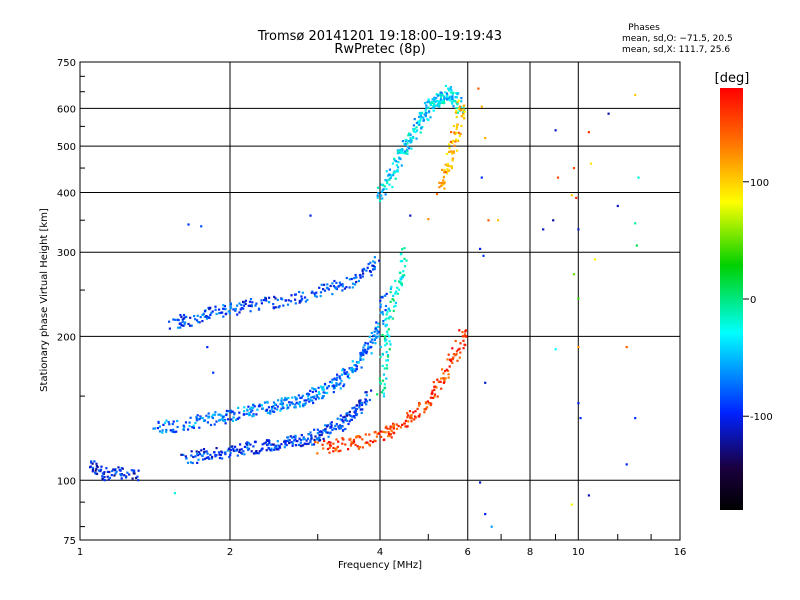  Describe the element at coordinates (44, 300) in the screenshot. I see `y-axis-label: Stationary phase Virtual Height [km]` at that location.